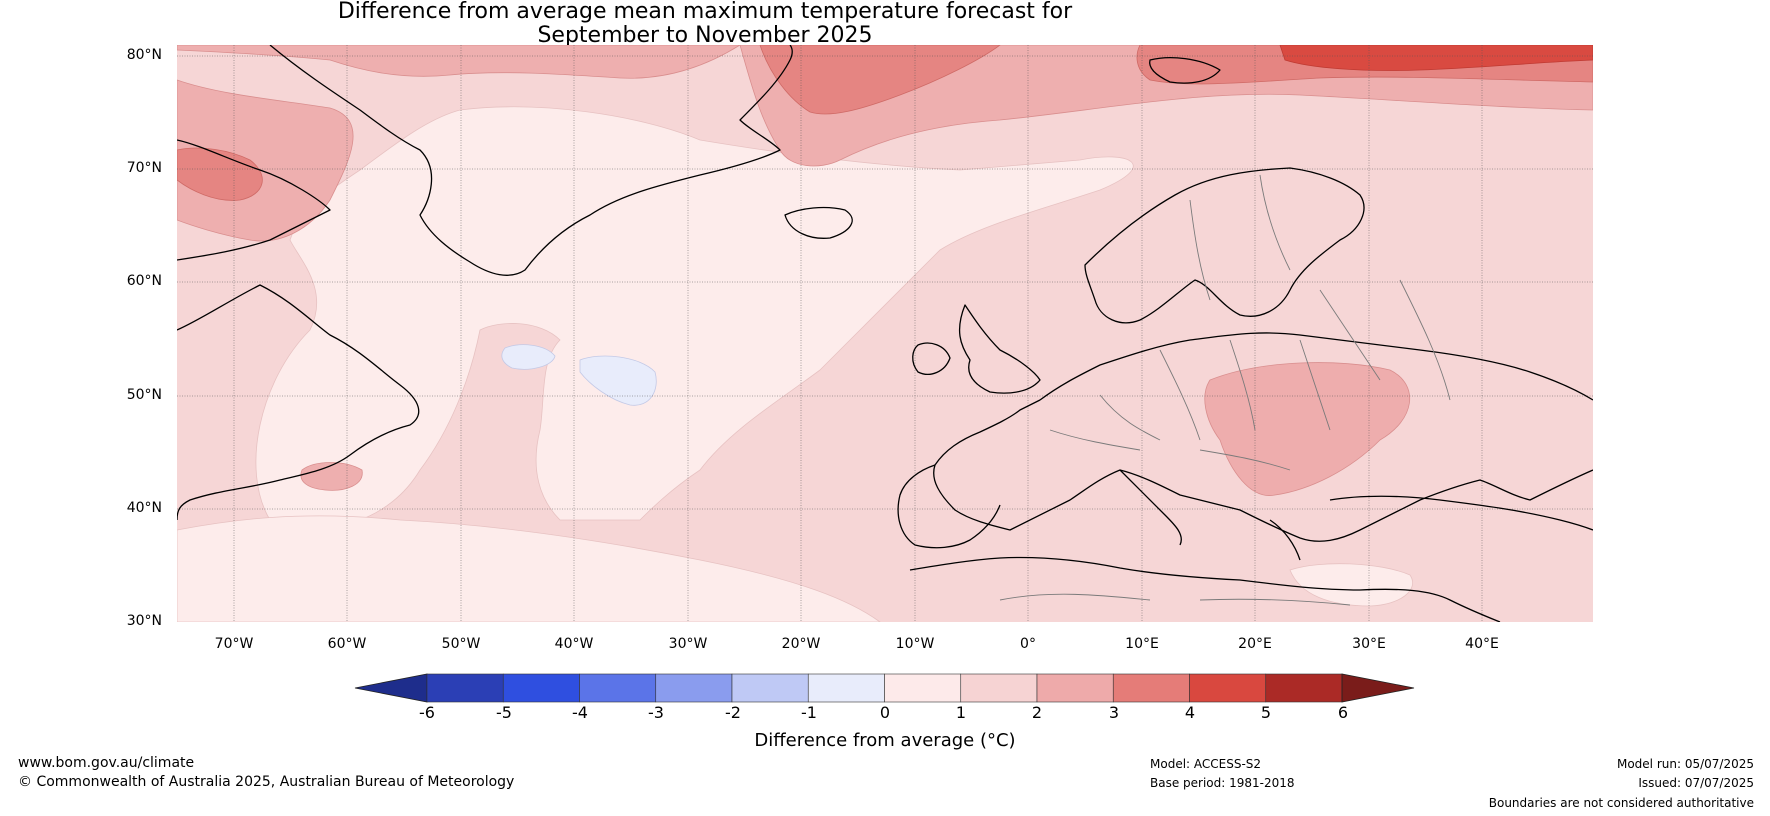 The height and width of the screenshot is (816, 1770). Describe the element at coordinates (931, 358) in the screenshot. I see `coast-ireland` at that location.